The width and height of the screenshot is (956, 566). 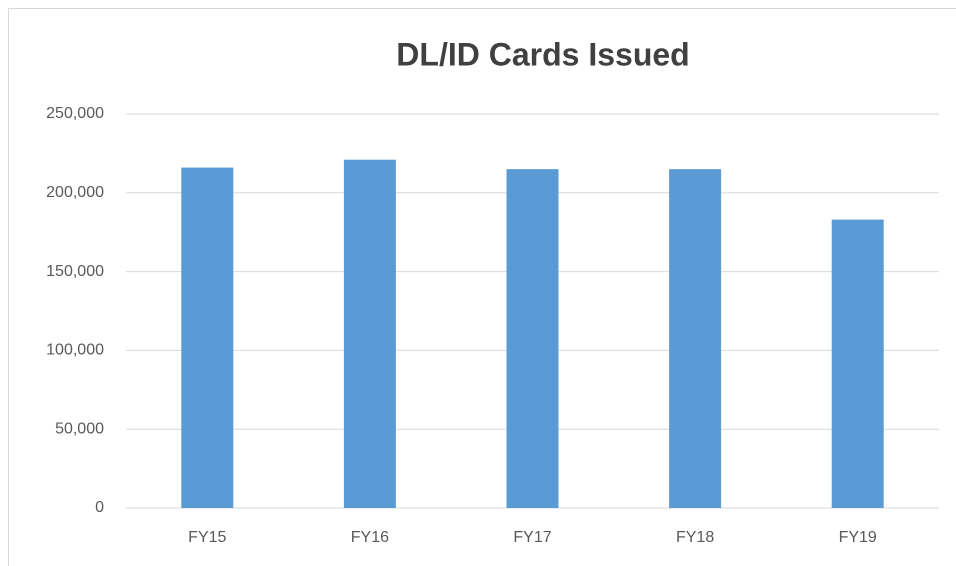 I want to click on x-tick-label: FY19, so click(x=858, y=537).